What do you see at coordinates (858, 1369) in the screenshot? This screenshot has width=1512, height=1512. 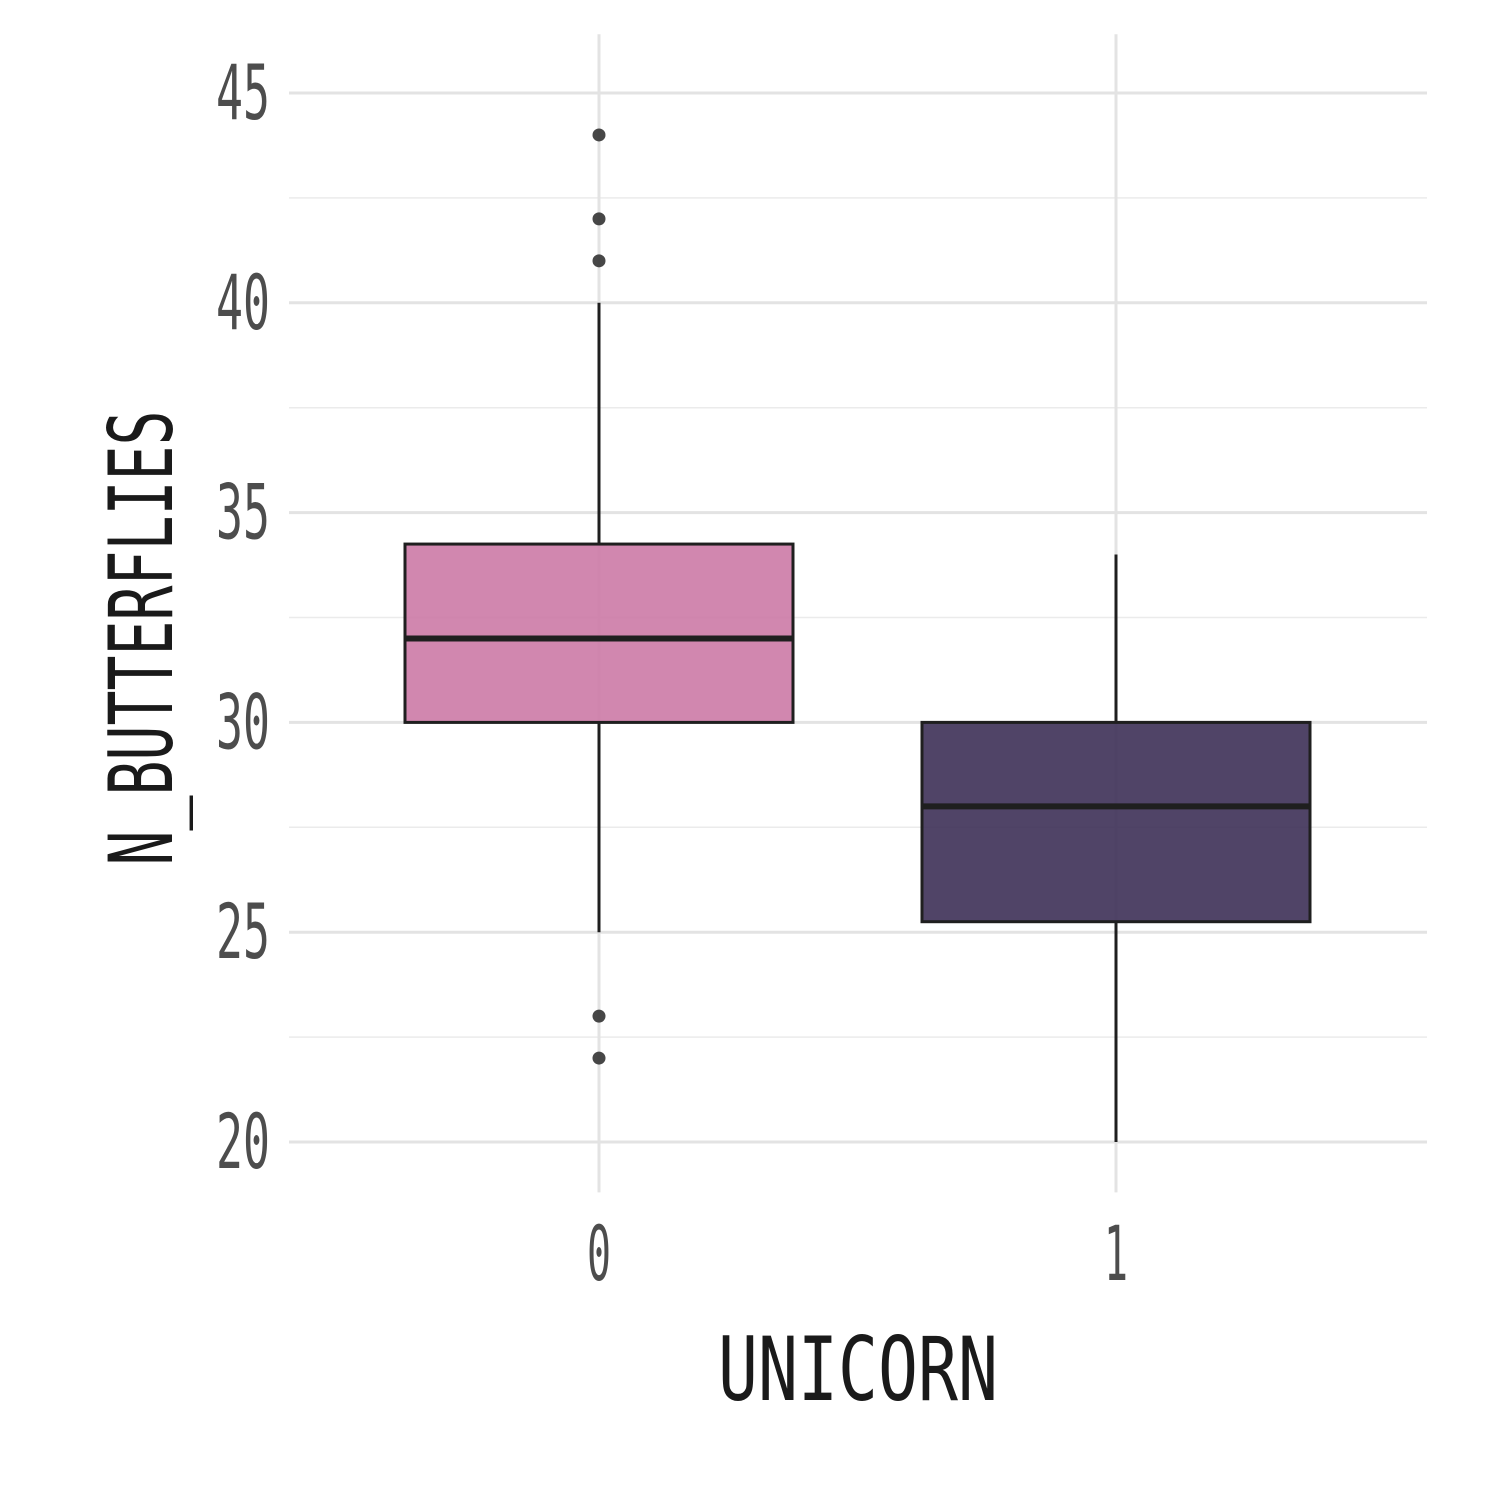 I see `x-axis-title: UNICORN` at bounding box center [858, 1369].